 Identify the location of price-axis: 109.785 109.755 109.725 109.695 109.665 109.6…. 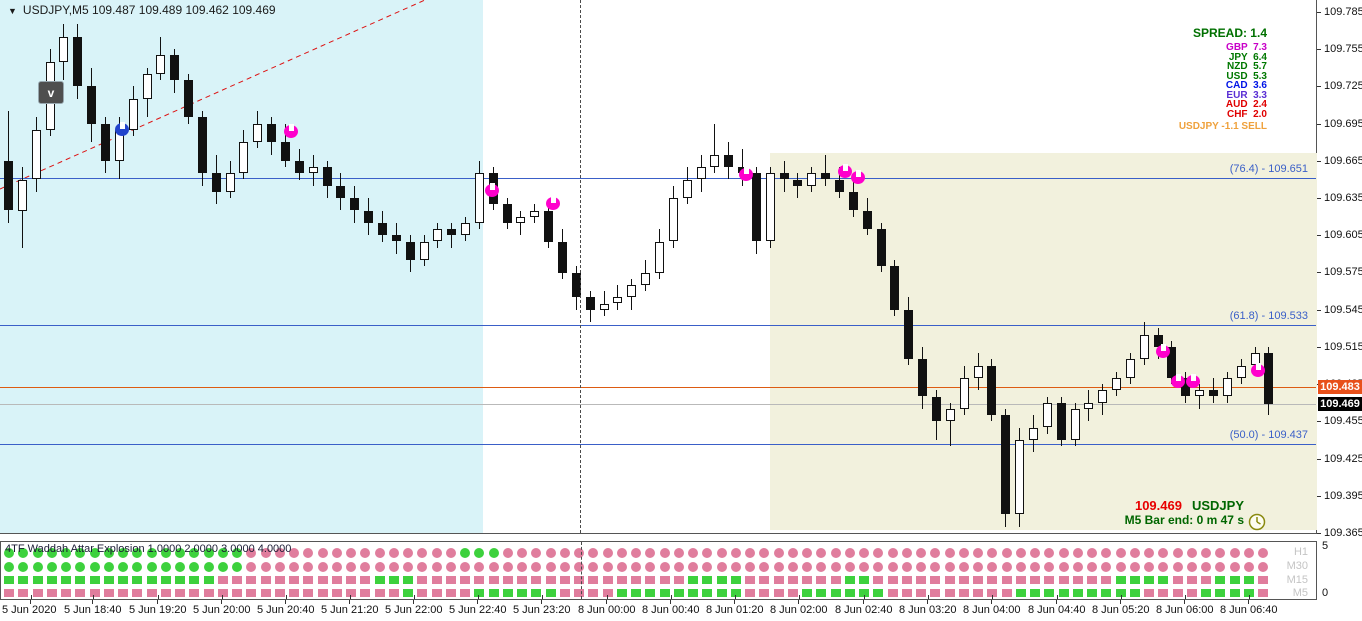
(1339, 269).